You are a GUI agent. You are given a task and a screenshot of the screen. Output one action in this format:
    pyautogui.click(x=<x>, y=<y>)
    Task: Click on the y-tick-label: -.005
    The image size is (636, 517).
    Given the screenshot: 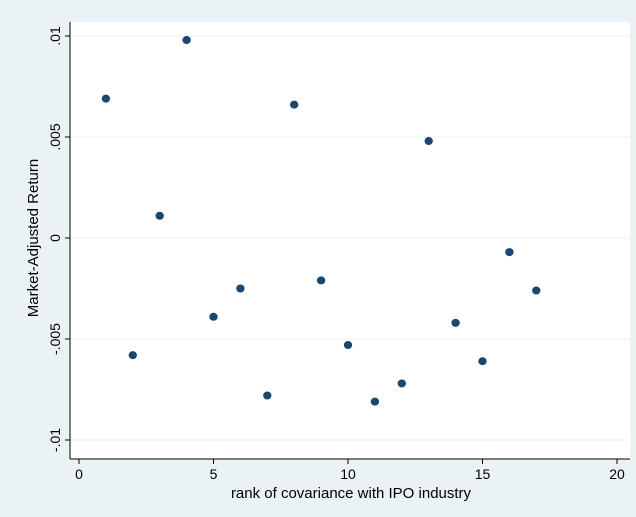 What is the action you would take?
    pyautogui.click(x=55, y=339)
    